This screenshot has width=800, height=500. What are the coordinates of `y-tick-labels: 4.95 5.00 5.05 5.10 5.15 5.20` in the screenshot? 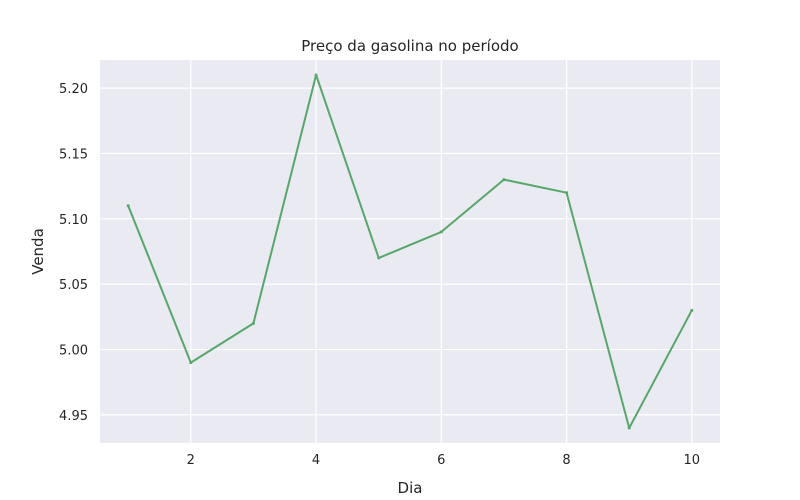 It's located at (73, 253).